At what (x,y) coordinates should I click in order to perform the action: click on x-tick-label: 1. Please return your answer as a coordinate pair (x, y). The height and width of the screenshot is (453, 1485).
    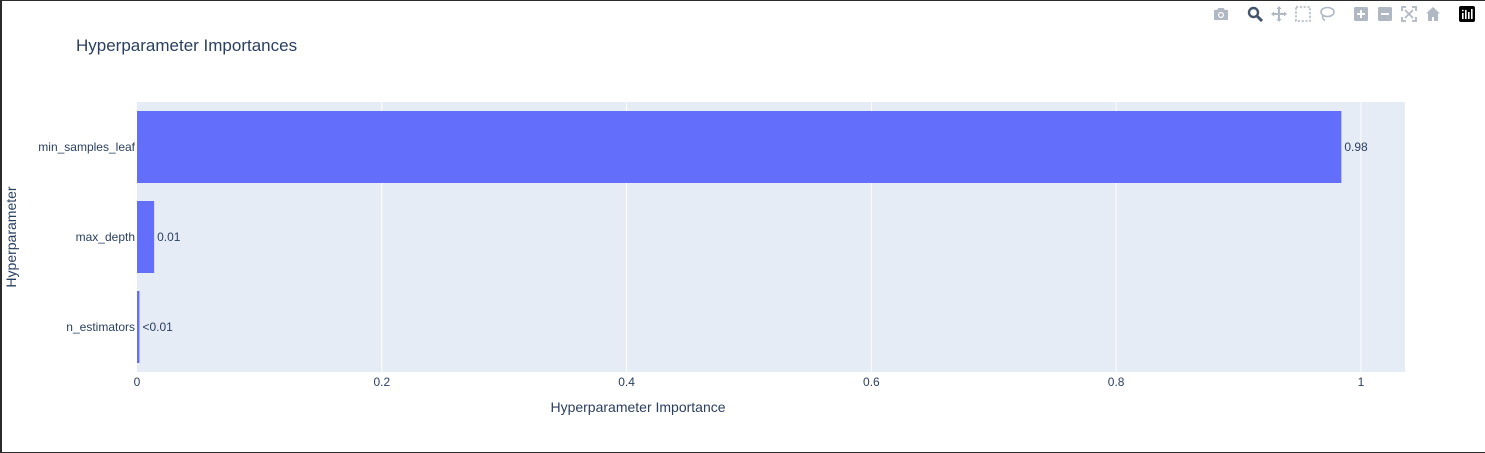
    Looking at the image, I should click on (1361, 382).